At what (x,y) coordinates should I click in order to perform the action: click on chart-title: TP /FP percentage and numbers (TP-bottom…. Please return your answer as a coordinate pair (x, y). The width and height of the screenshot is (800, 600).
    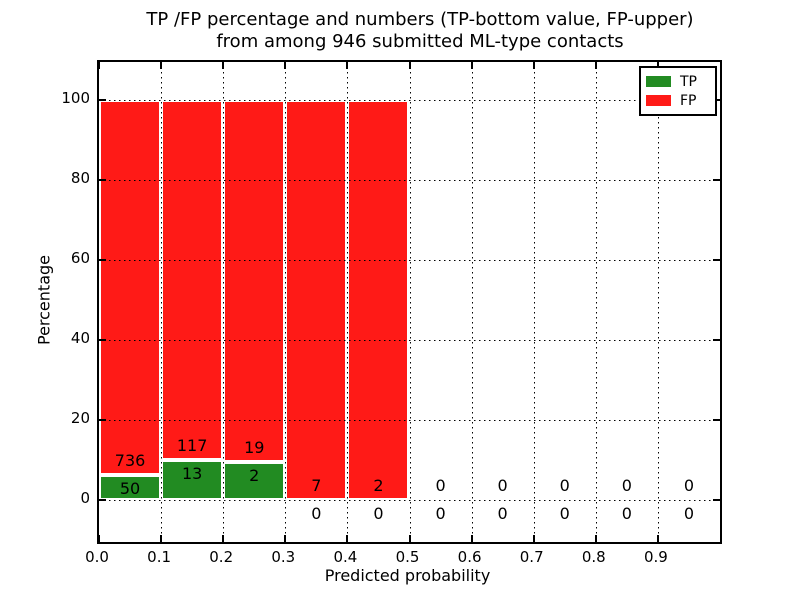
    Looking at the image, I should click on (420, 31).